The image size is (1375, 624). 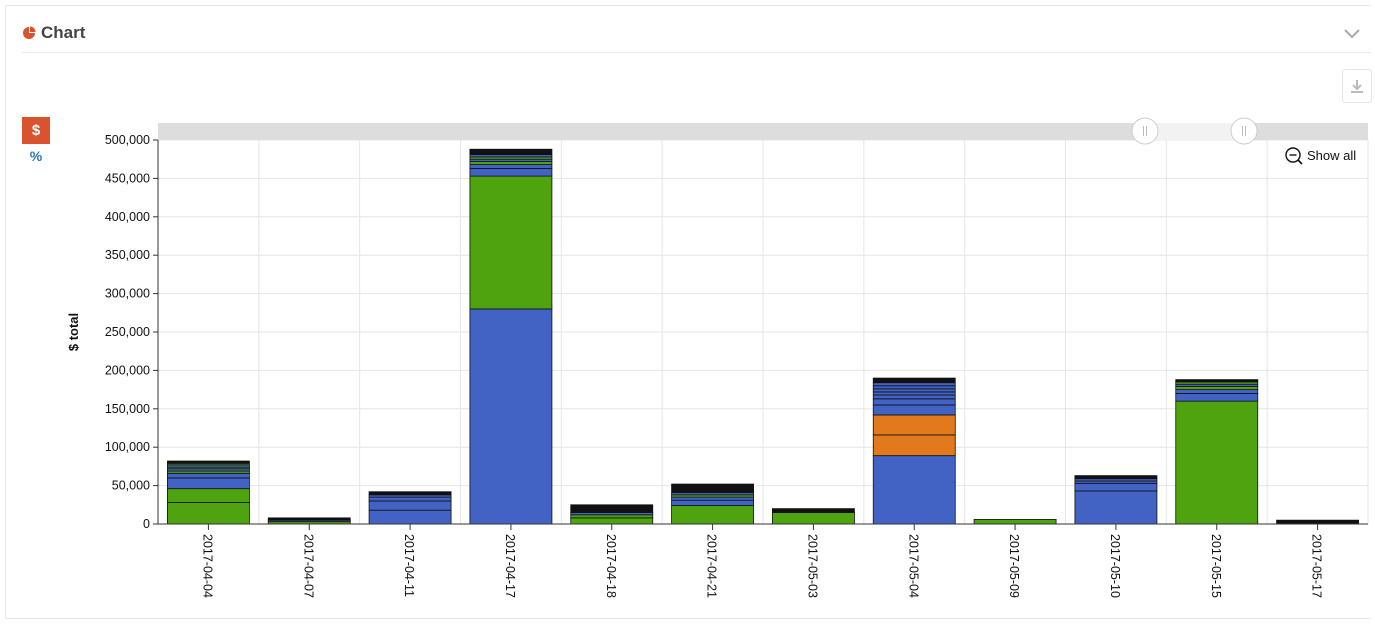 I want to click on x-tick-label: 2017-04-21, so click(x=712, y=566).